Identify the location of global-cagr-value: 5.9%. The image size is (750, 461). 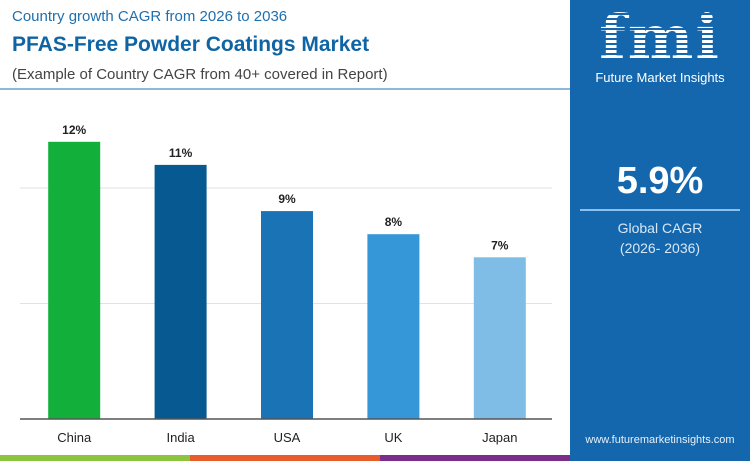
(660, 181).